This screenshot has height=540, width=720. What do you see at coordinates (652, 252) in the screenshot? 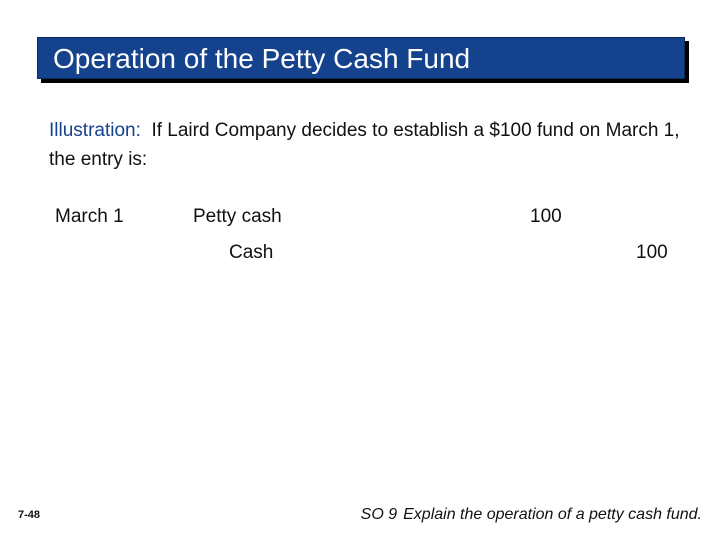
I see `credit-amount: 100` at bounding box center [652, 252].